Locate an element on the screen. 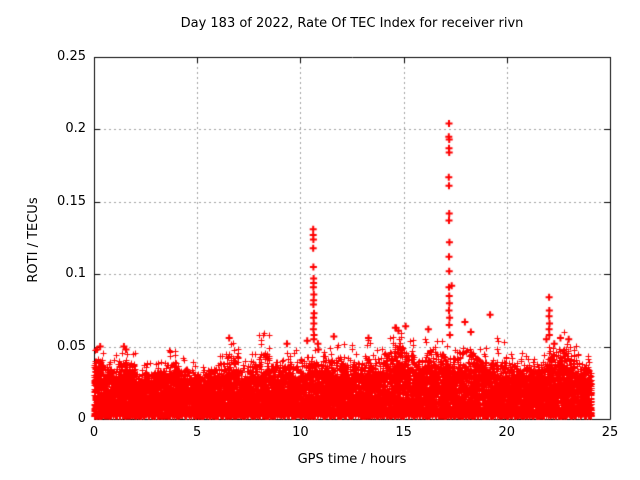 The width and height of the screenshot is (640, 480). y-tick-label: 0.2 is located at coordinates (75, 129).